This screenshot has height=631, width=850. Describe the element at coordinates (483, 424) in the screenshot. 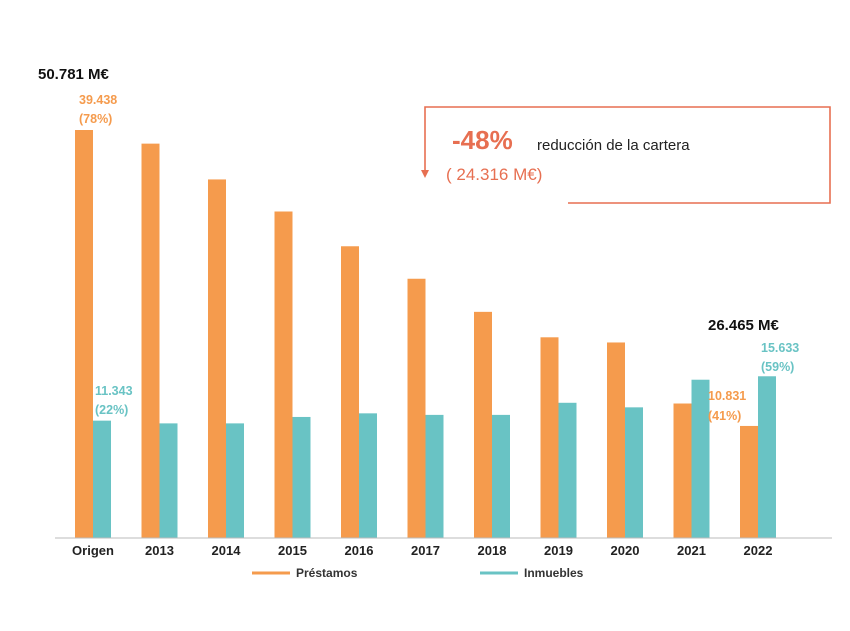

I see `bar-prestamos-2018` at that location.